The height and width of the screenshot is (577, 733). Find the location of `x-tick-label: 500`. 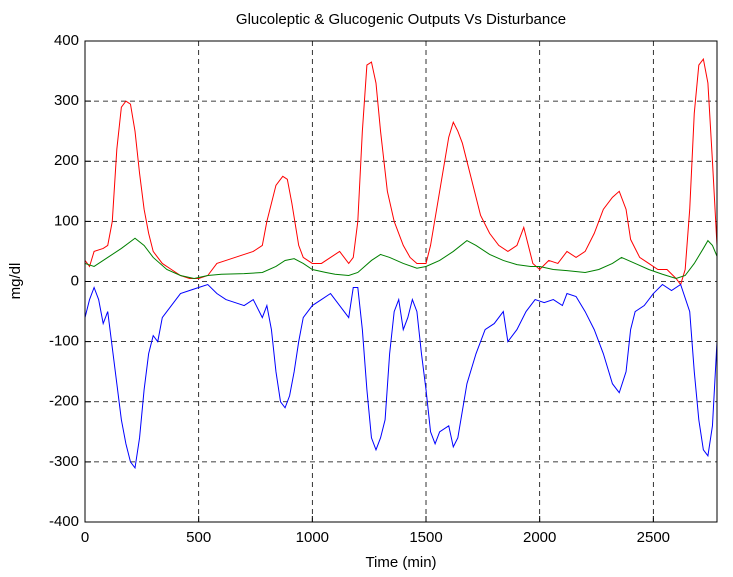

x-tick-label: 500 is located at coordinates (198, 537).